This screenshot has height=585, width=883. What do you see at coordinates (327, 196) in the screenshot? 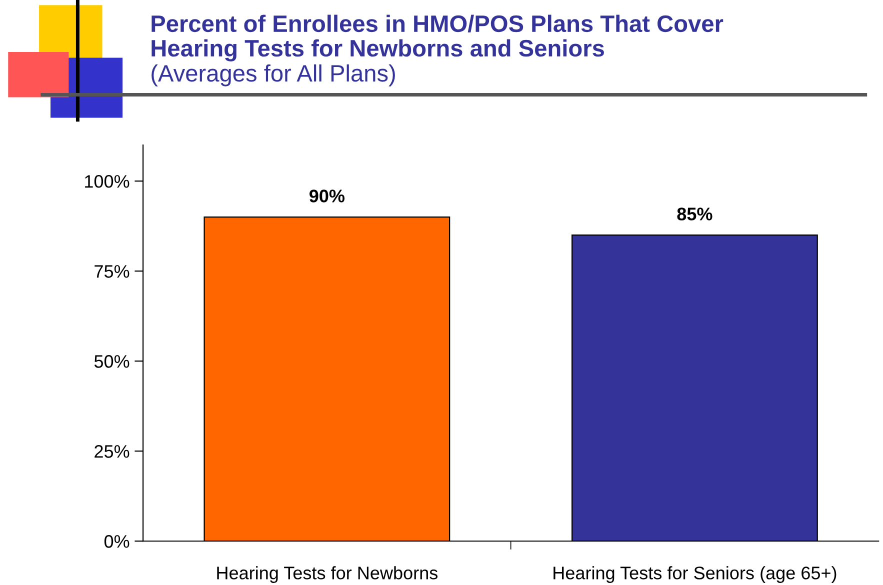
I see `data-label: 90%` at bounding box center [327, 196].